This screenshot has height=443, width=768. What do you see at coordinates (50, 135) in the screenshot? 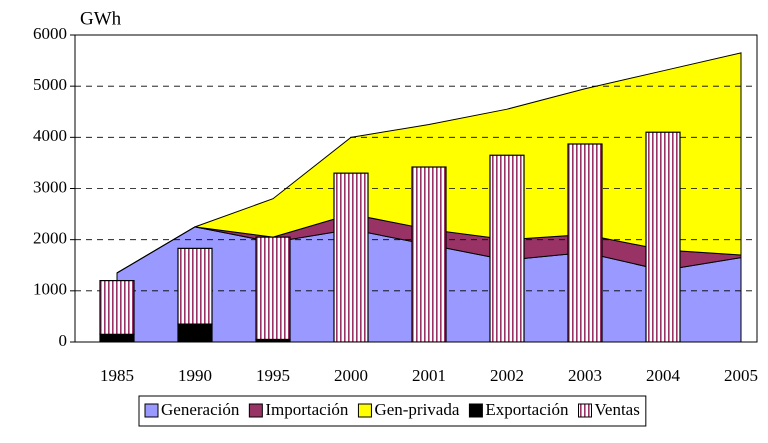
I see `y-tick-label: 4000` at bounding box center [50, 135].